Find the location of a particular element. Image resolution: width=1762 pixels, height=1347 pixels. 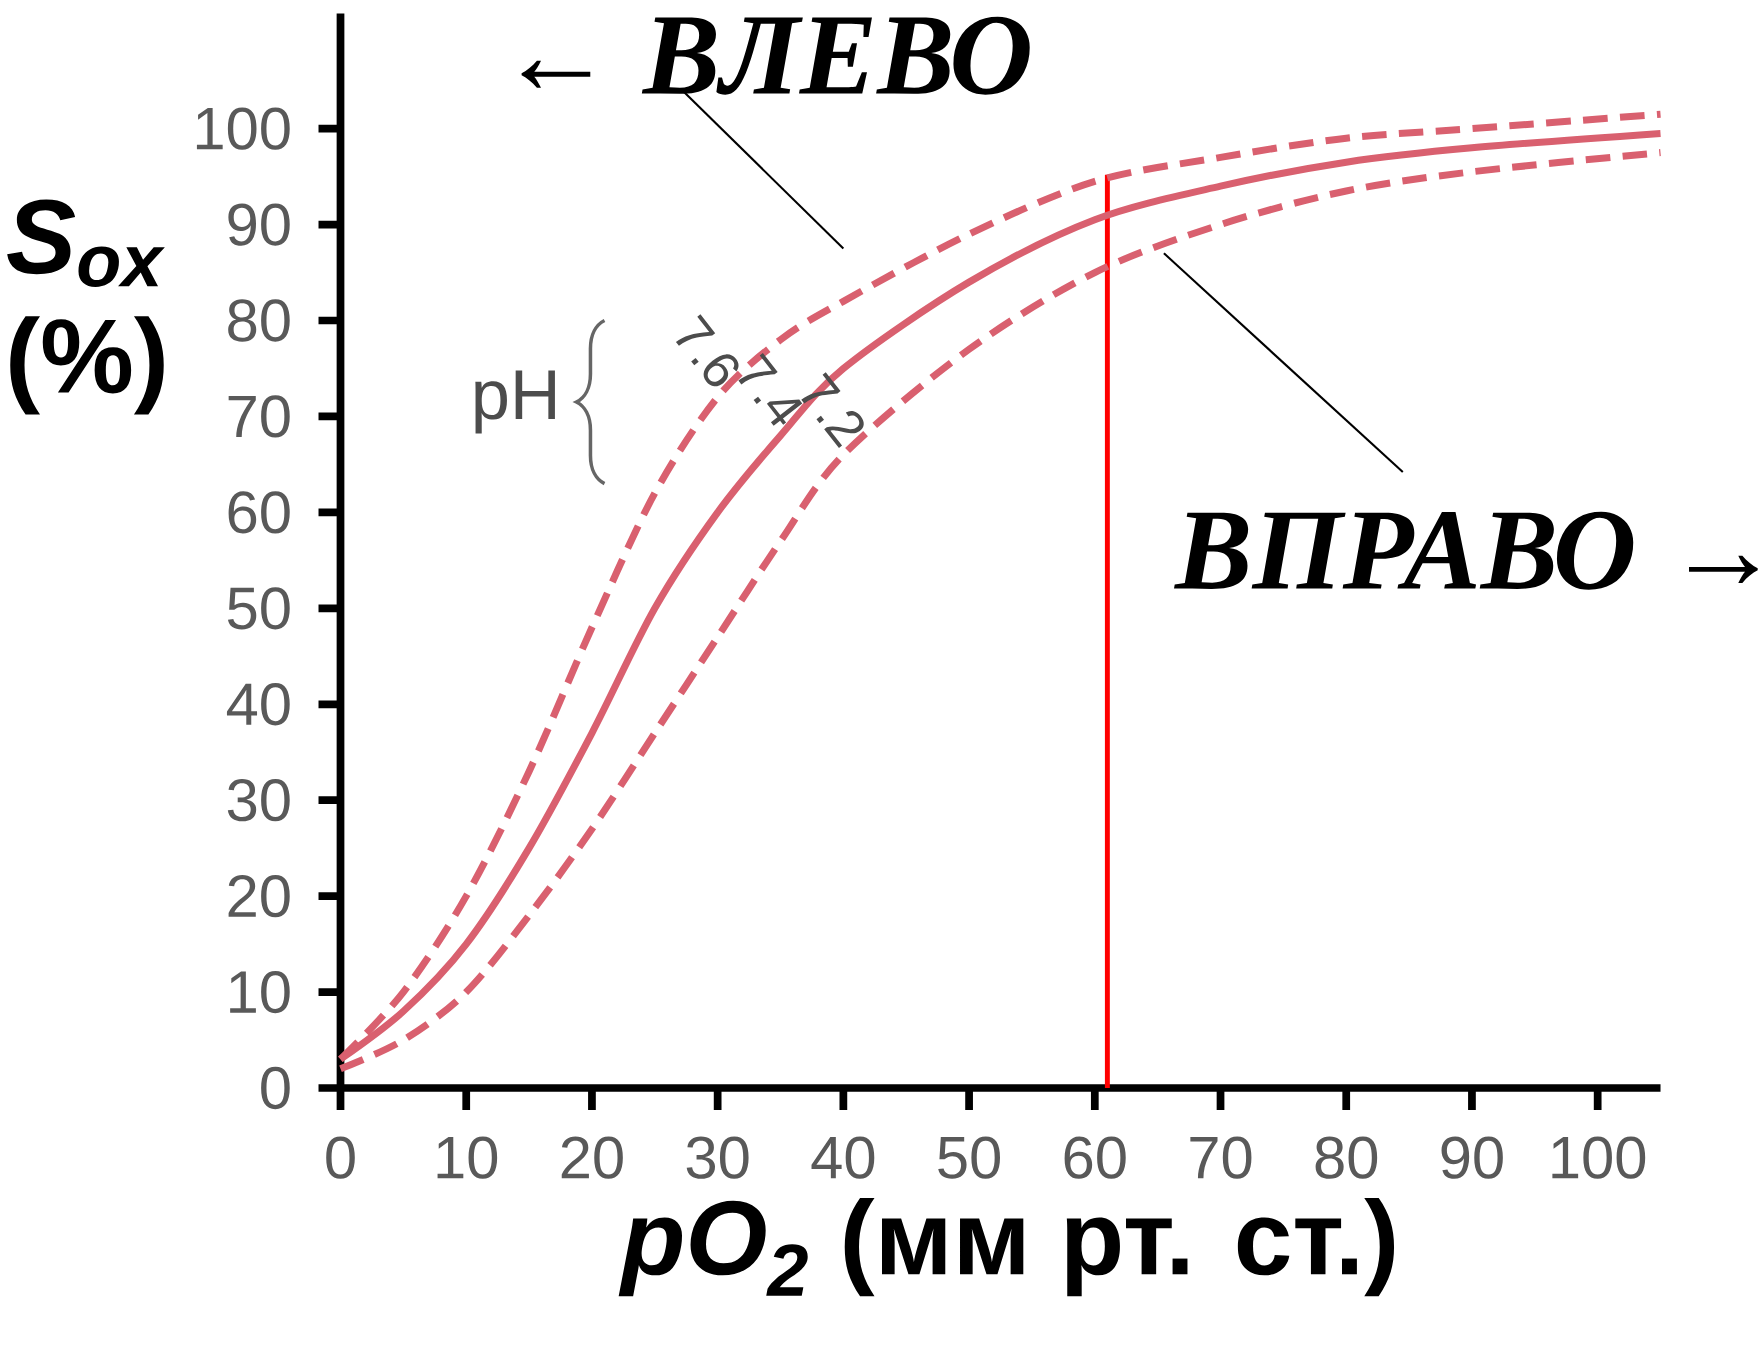

text: 7.6 is located at coordinates (707, 350).